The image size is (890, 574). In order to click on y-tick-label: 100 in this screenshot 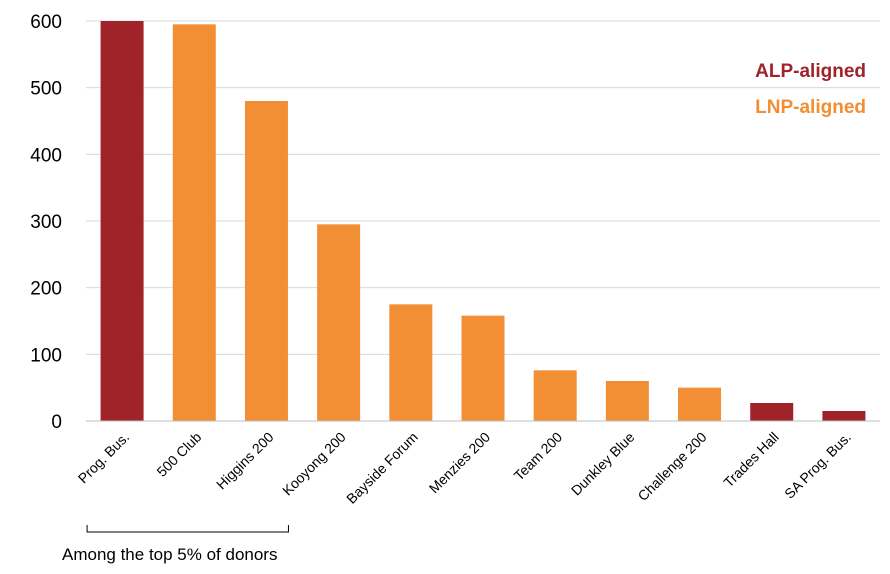, I will do `click(46, 355)`.